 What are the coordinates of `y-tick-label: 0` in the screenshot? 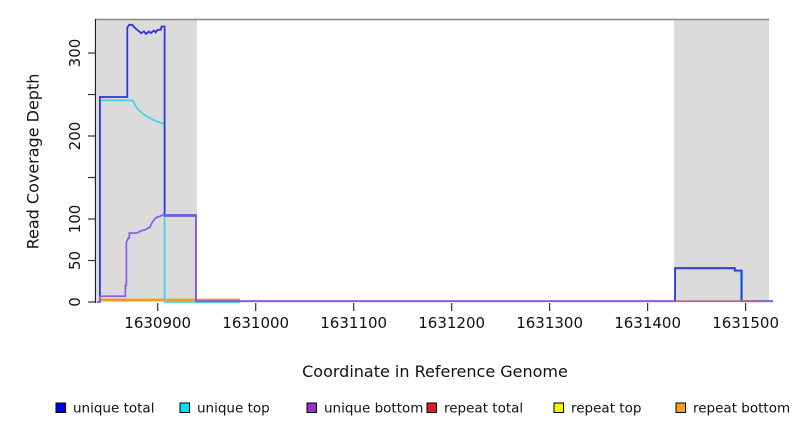 It's located at (75, 302).